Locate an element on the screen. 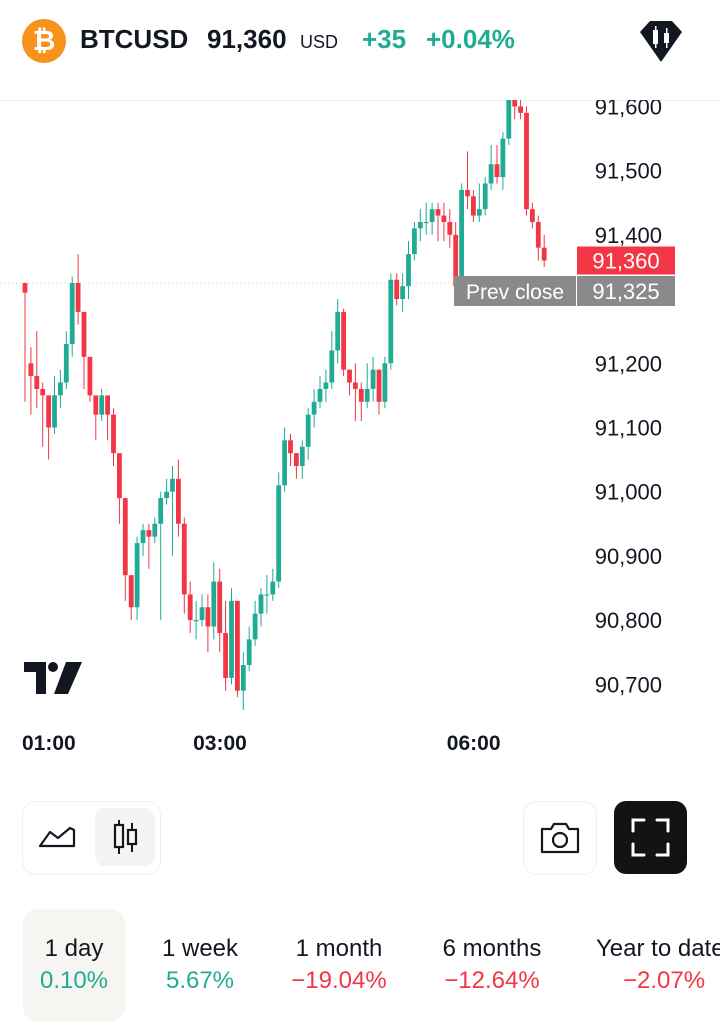  candlestick-gem-icon is located at coordinates (661, 41).